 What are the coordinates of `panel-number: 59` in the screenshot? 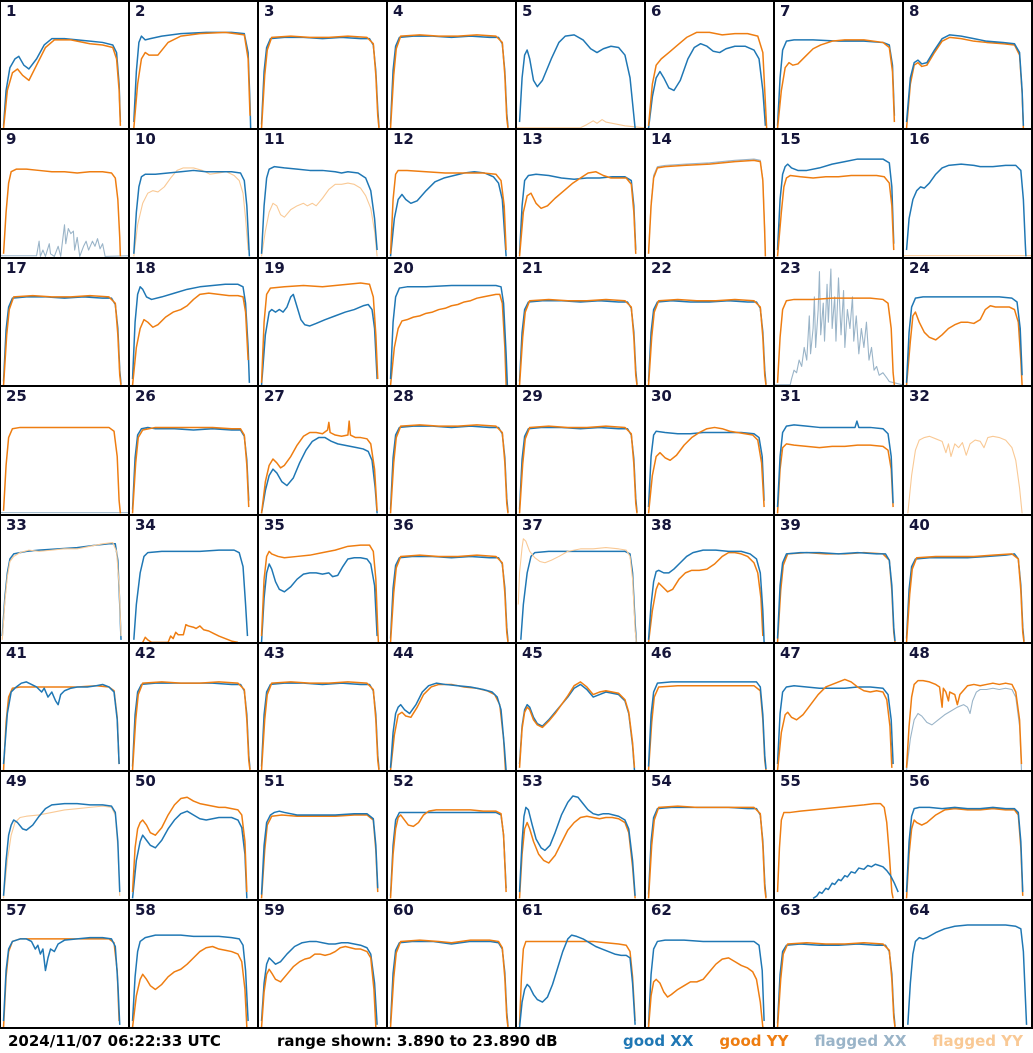 It's located at (274, 909).